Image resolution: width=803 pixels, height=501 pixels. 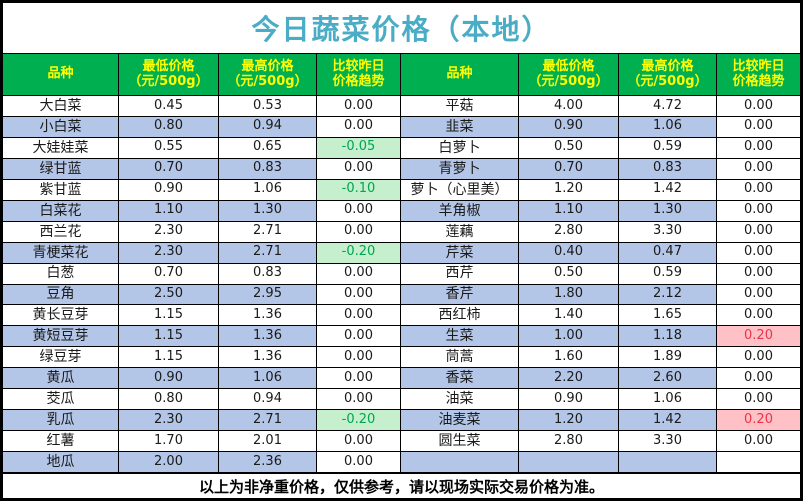 What do you see at coordinates (569, 421) in the screenshot?
I see `min-price-cell: 1.20` at bounding box center [569, 421].